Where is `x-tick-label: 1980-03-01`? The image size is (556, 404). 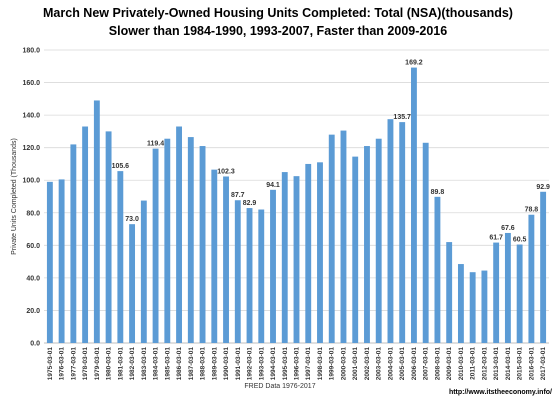 x-tick-label: 1980-03-01 is located at coordinates (109, 364).